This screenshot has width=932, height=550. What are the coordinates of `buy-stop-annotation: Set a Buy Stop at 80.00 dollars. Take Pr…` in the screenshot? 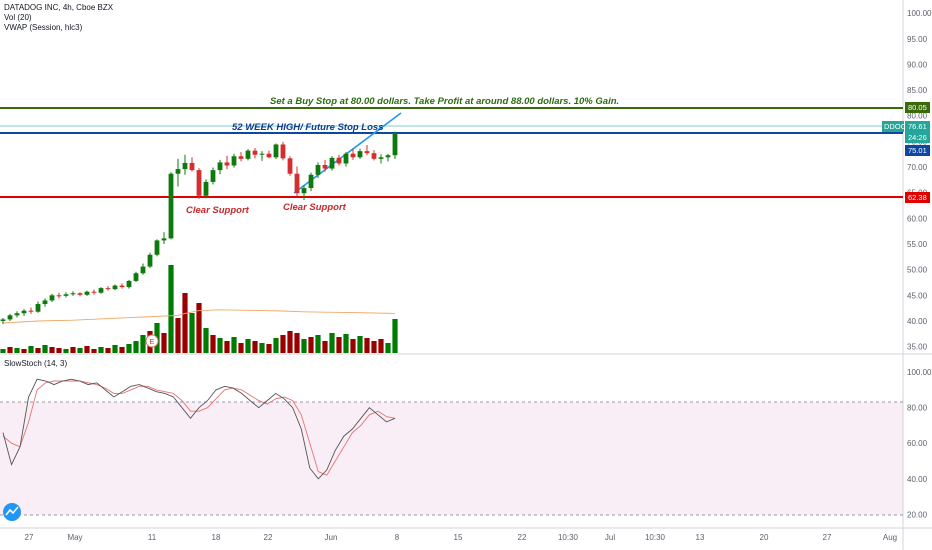 It's located at (444, 101).